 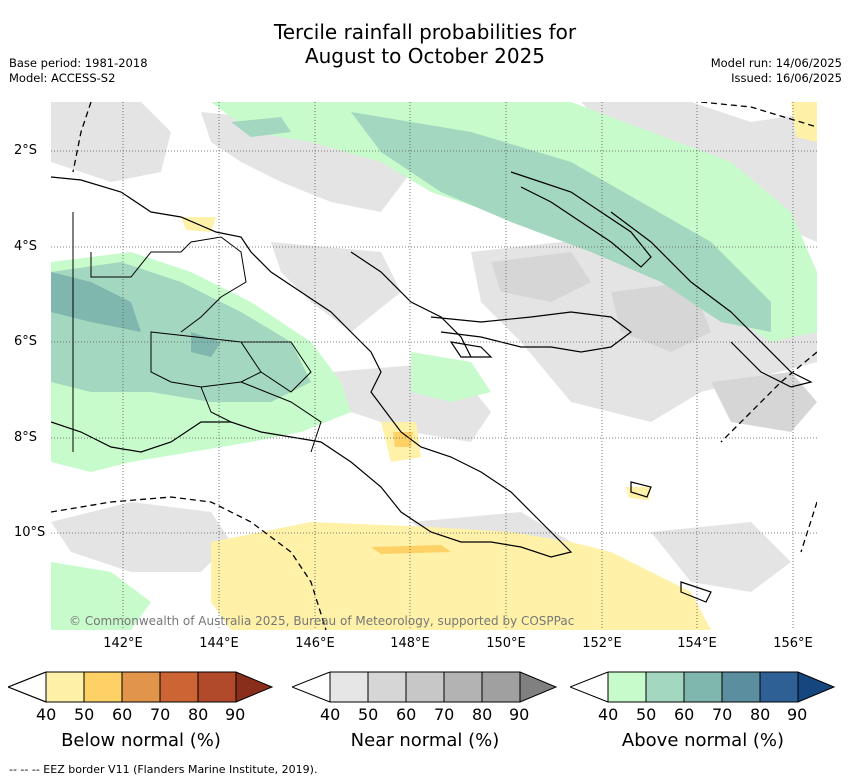 What do you see at coordinates (410, 643) in the screenshot?
I see `lon-tick-148: 148°E` at bounding box center [410, 643].